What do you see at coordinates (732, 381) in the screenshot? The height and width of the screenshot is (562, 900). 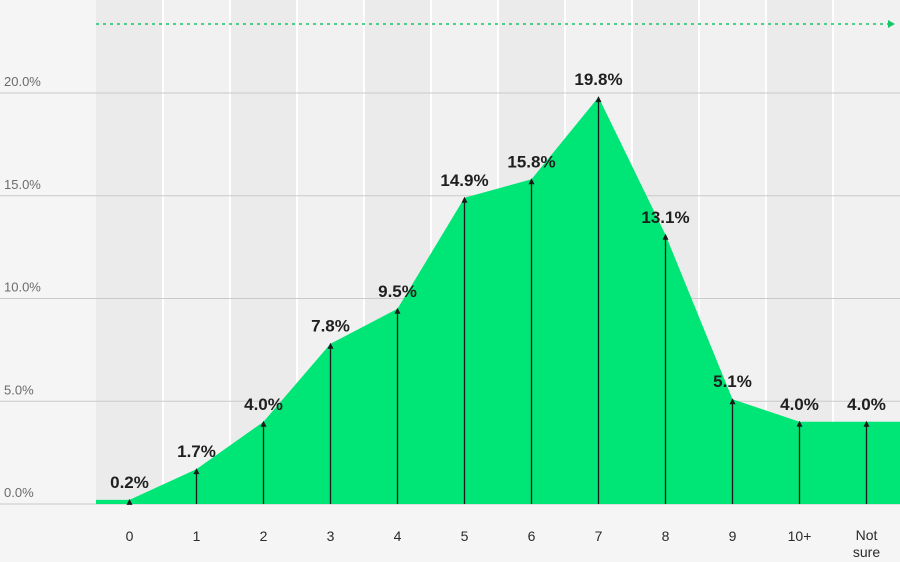 I see `data-label: 5.1%` at bounding box center [732, 381].